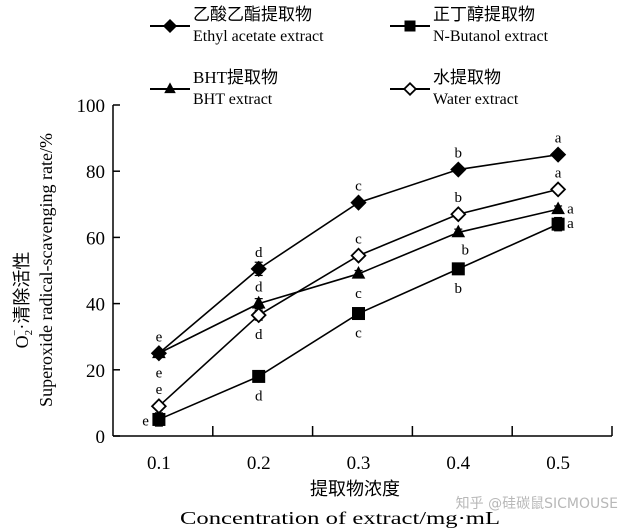  What do you see at coordinates (22, 291) in the screenshot?
I see `y-title-rest: ·清除活性` at bounding box center [22, 291].